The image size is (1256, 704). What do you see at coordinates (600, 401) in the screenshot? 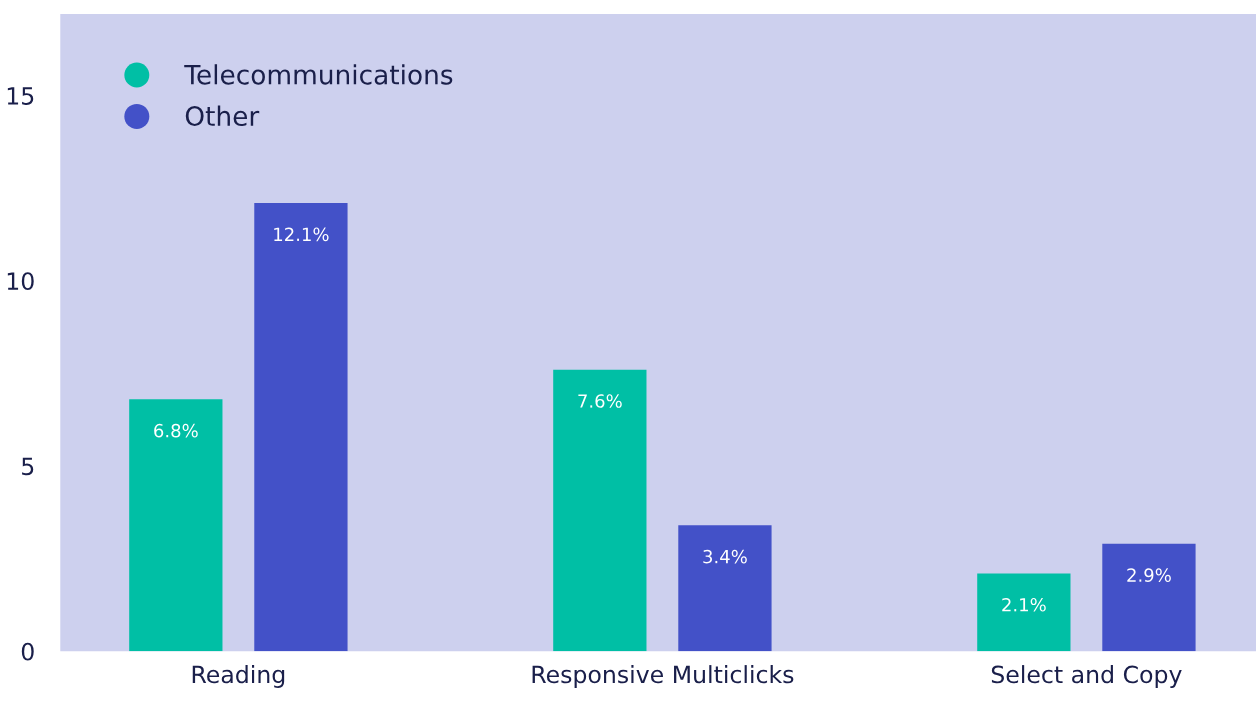
I see `text: 7.6%` at bounding box center [600, 401].